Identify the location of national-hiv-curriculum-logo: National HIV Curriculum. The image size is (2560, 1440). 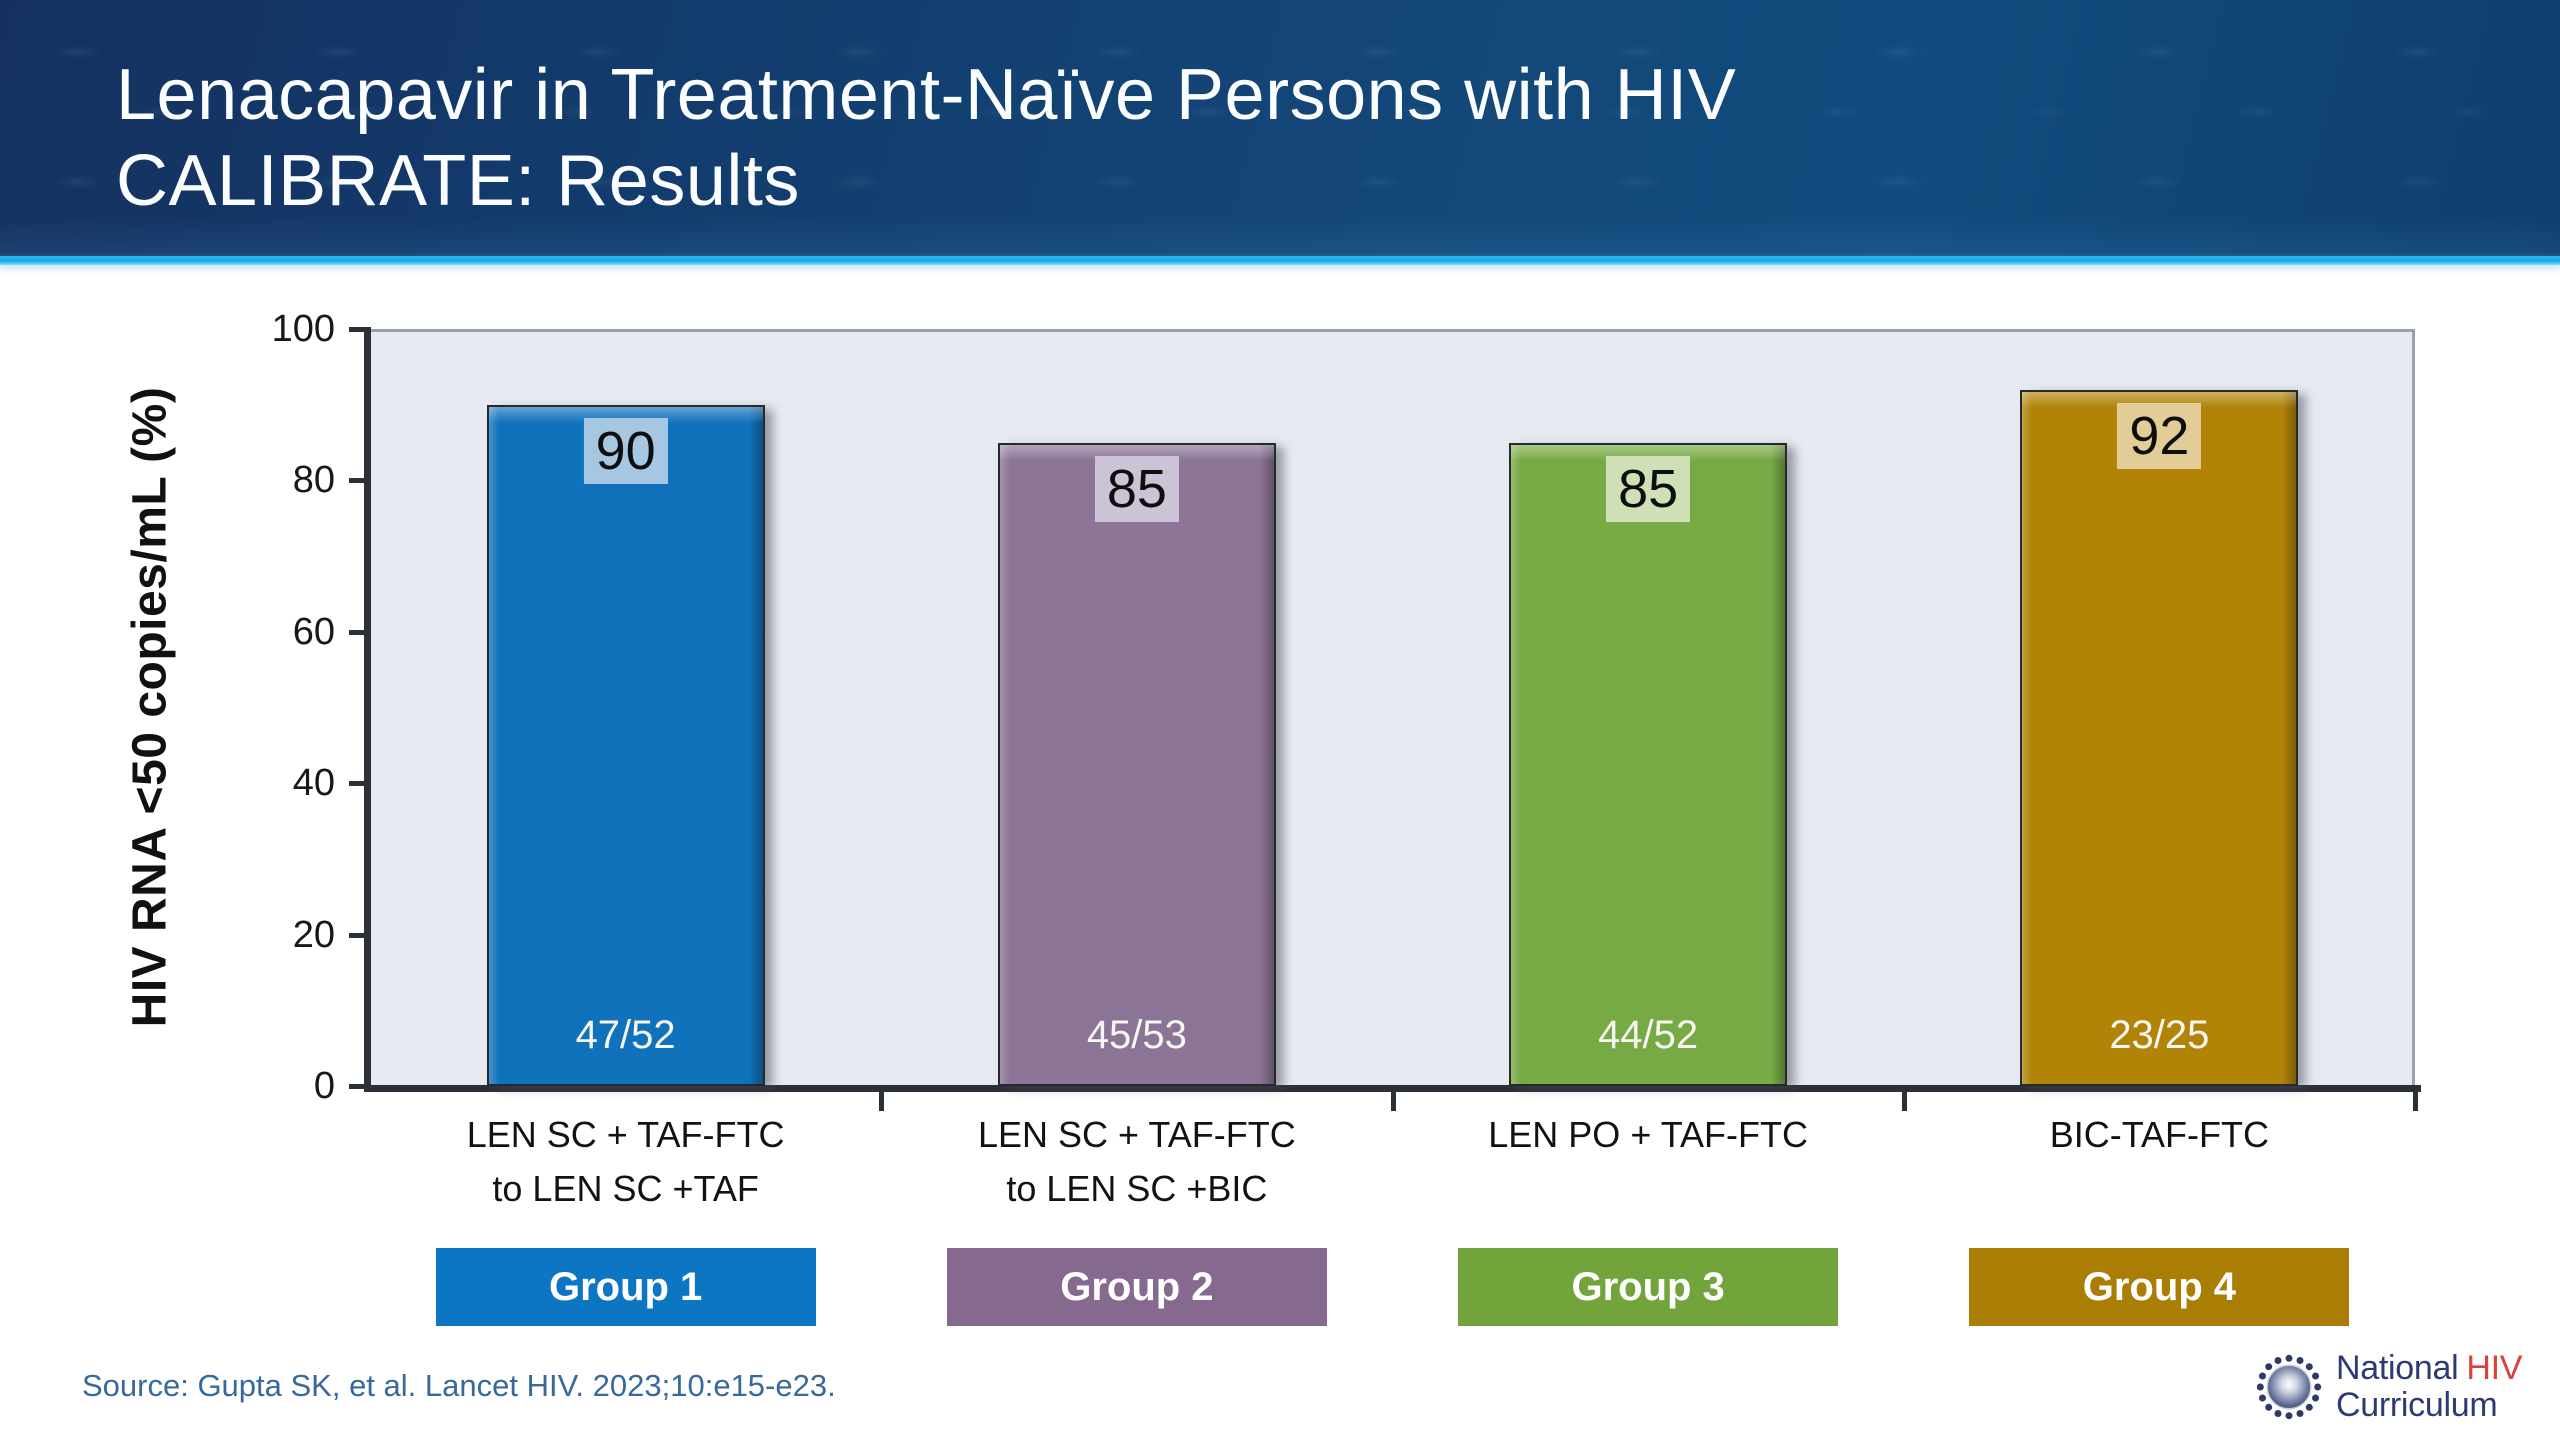
(2388, 1387).